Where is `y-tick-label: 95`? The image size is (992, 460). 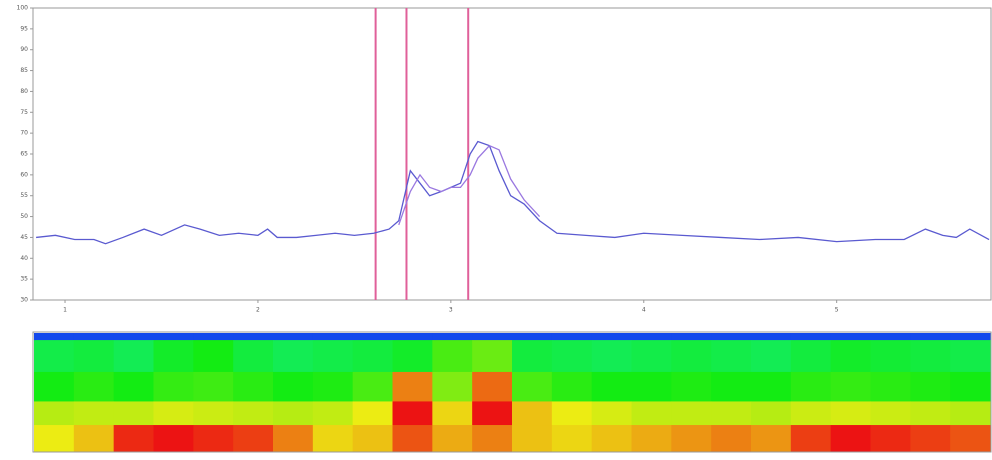 y-tick-label: 95 is located at coordinates (24, 28).